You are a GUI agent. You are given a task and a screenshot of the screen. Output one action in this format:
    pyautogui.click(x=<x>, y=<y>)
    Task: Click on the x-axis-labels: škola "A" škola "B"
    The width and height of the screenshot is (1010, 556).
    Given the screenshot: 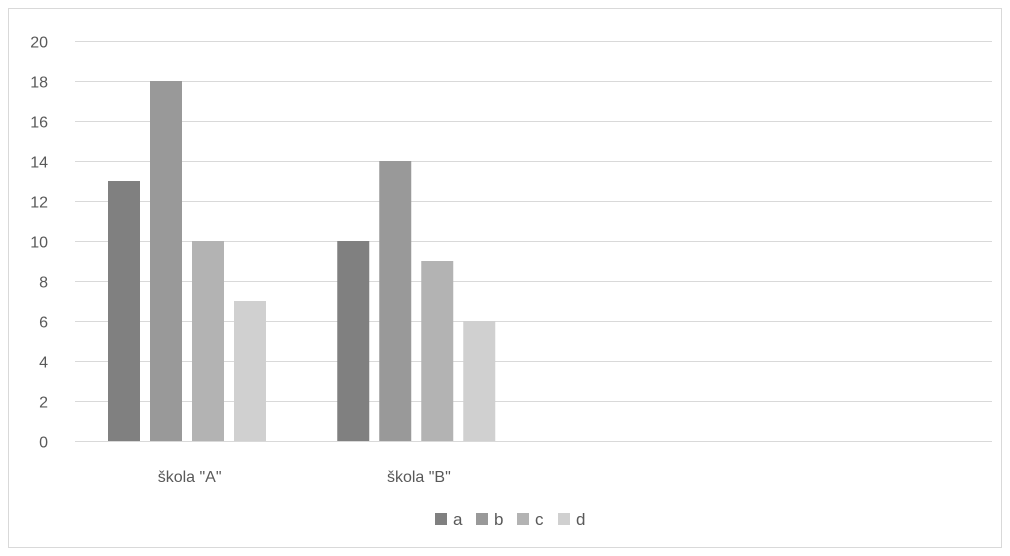 What is the action you would take?
    pyautogui.click(x=304, y=477)
    